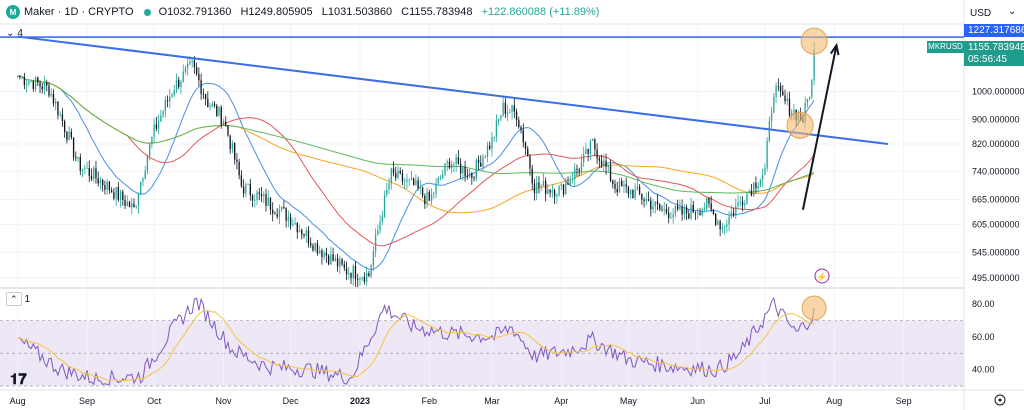 Image resolution: width=1024 pixels, height=410 pixels. What do you see at coordinates (983, 370) in the screenshot?
I see `rsi-y-tick-label: 40.00` at bounding box center [983, 370].